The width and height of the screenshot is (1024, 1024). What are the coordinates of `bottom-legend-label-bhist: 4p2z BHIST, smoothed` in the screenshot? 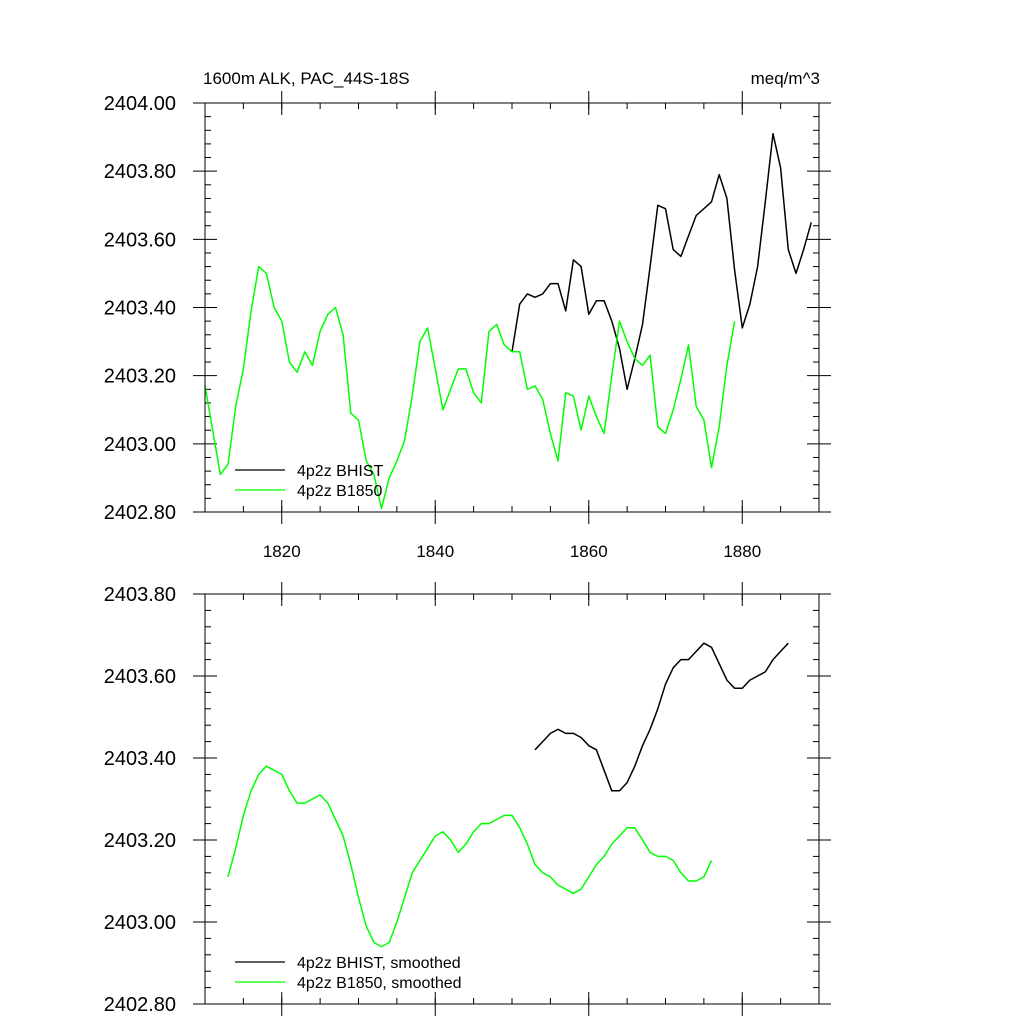 It's located at (379, 963).